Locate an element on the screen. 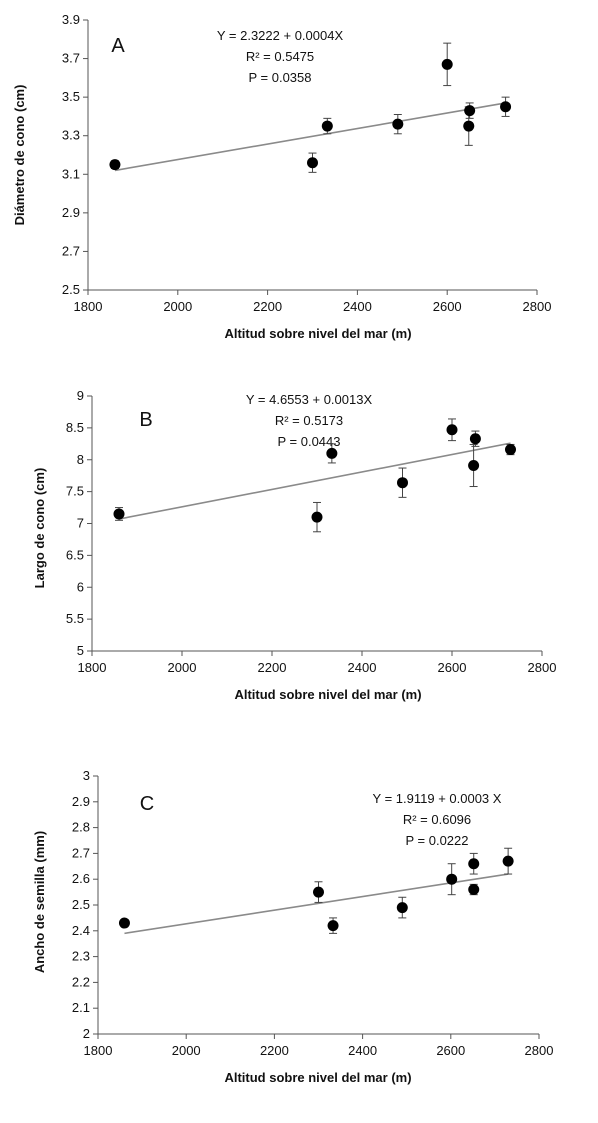 Image resolution: width=598 pixels, height=1123 pixels. y-axis-title: Ancho de semilla (mm) is located at coordinates (39, 902).